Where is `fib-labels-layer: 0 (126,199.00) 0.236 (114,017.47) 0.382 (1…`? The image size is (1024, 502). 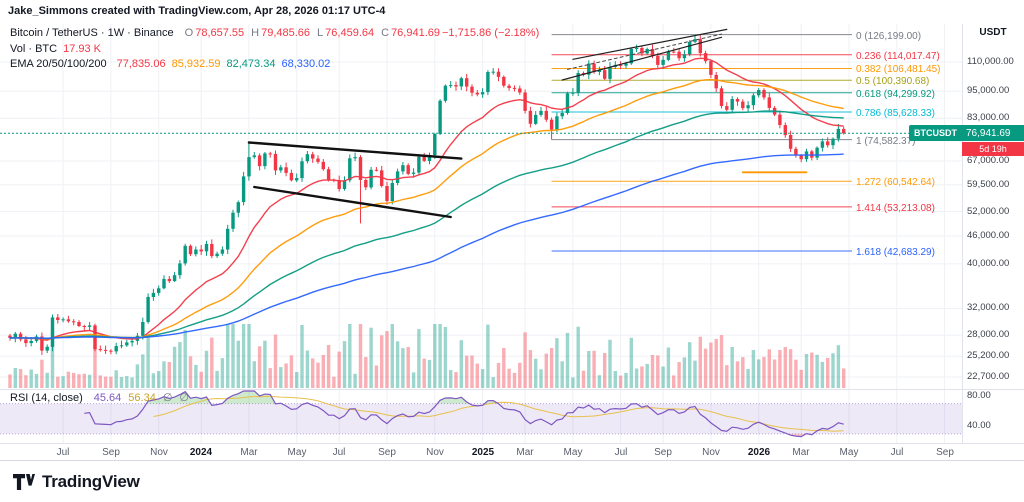 fib-labels-layer: 0 (126,199.00) 0.236 (114,017.47) 0.382 (1… is located at coordinates (911, 233).